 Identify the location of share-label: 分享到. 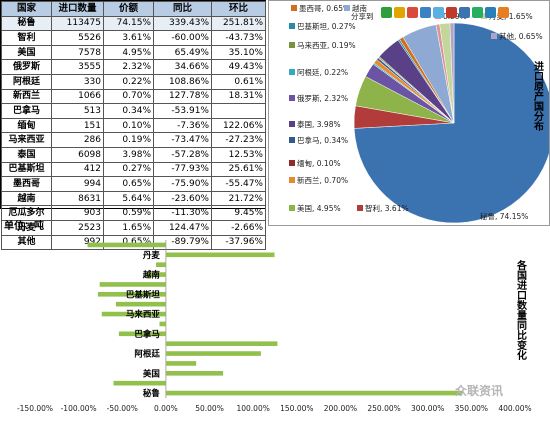
(362, 16).